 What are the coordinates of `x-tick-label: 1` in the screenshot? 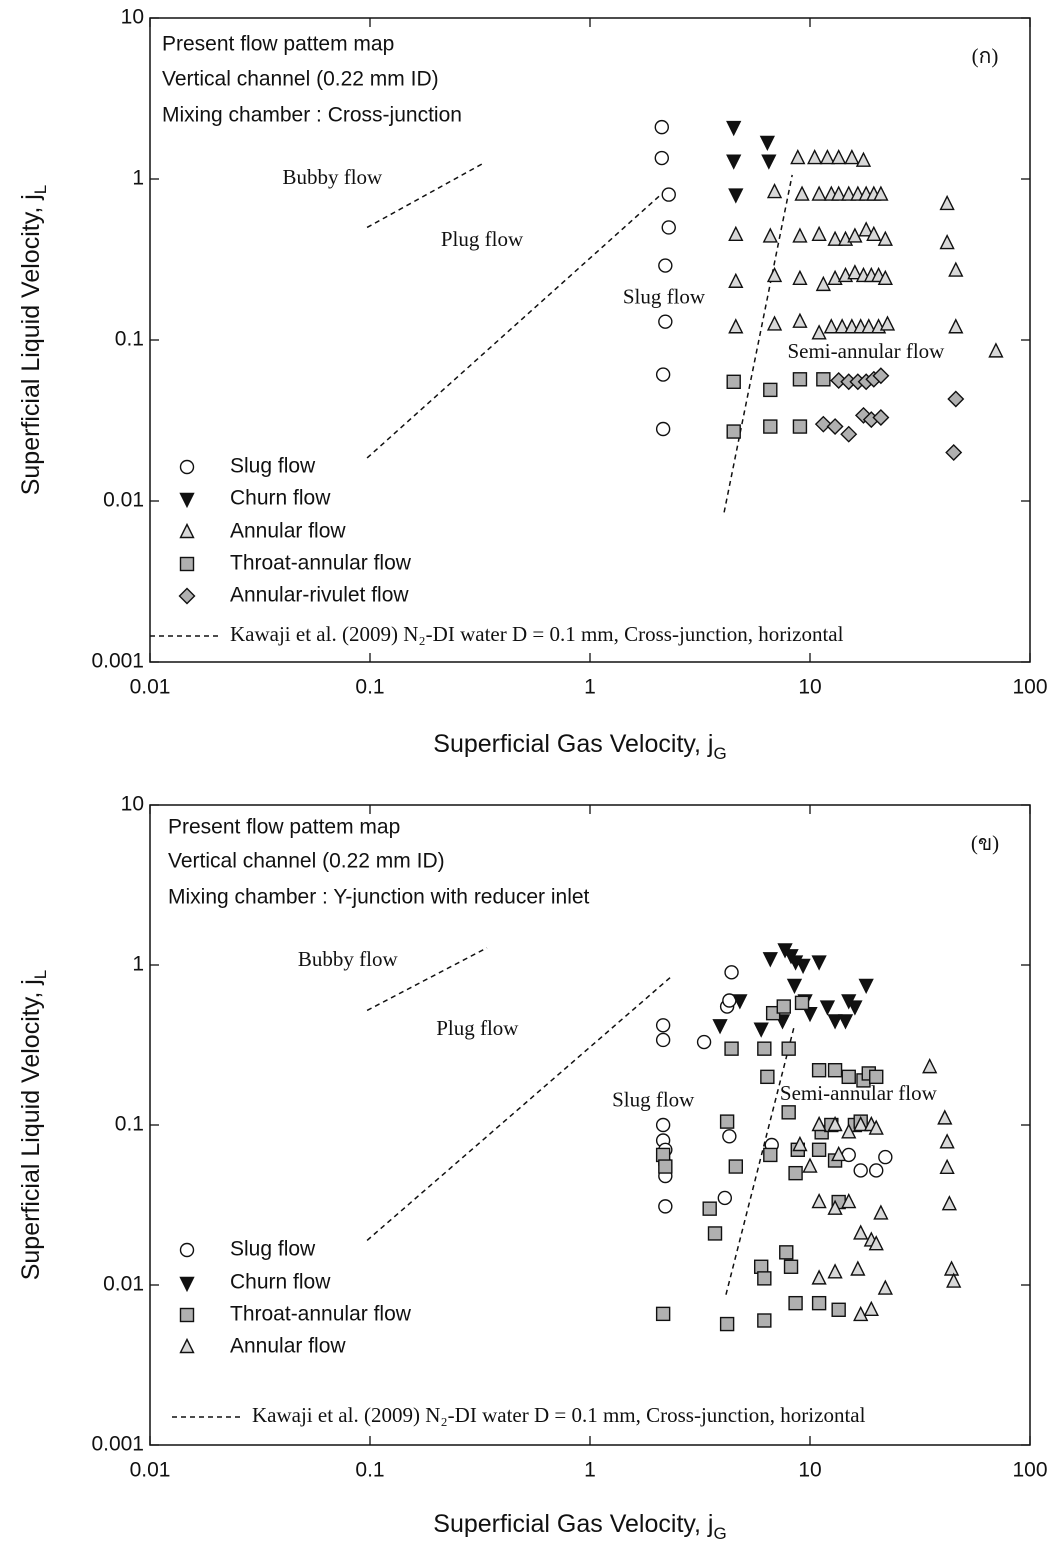 It's located at (590, 1470).